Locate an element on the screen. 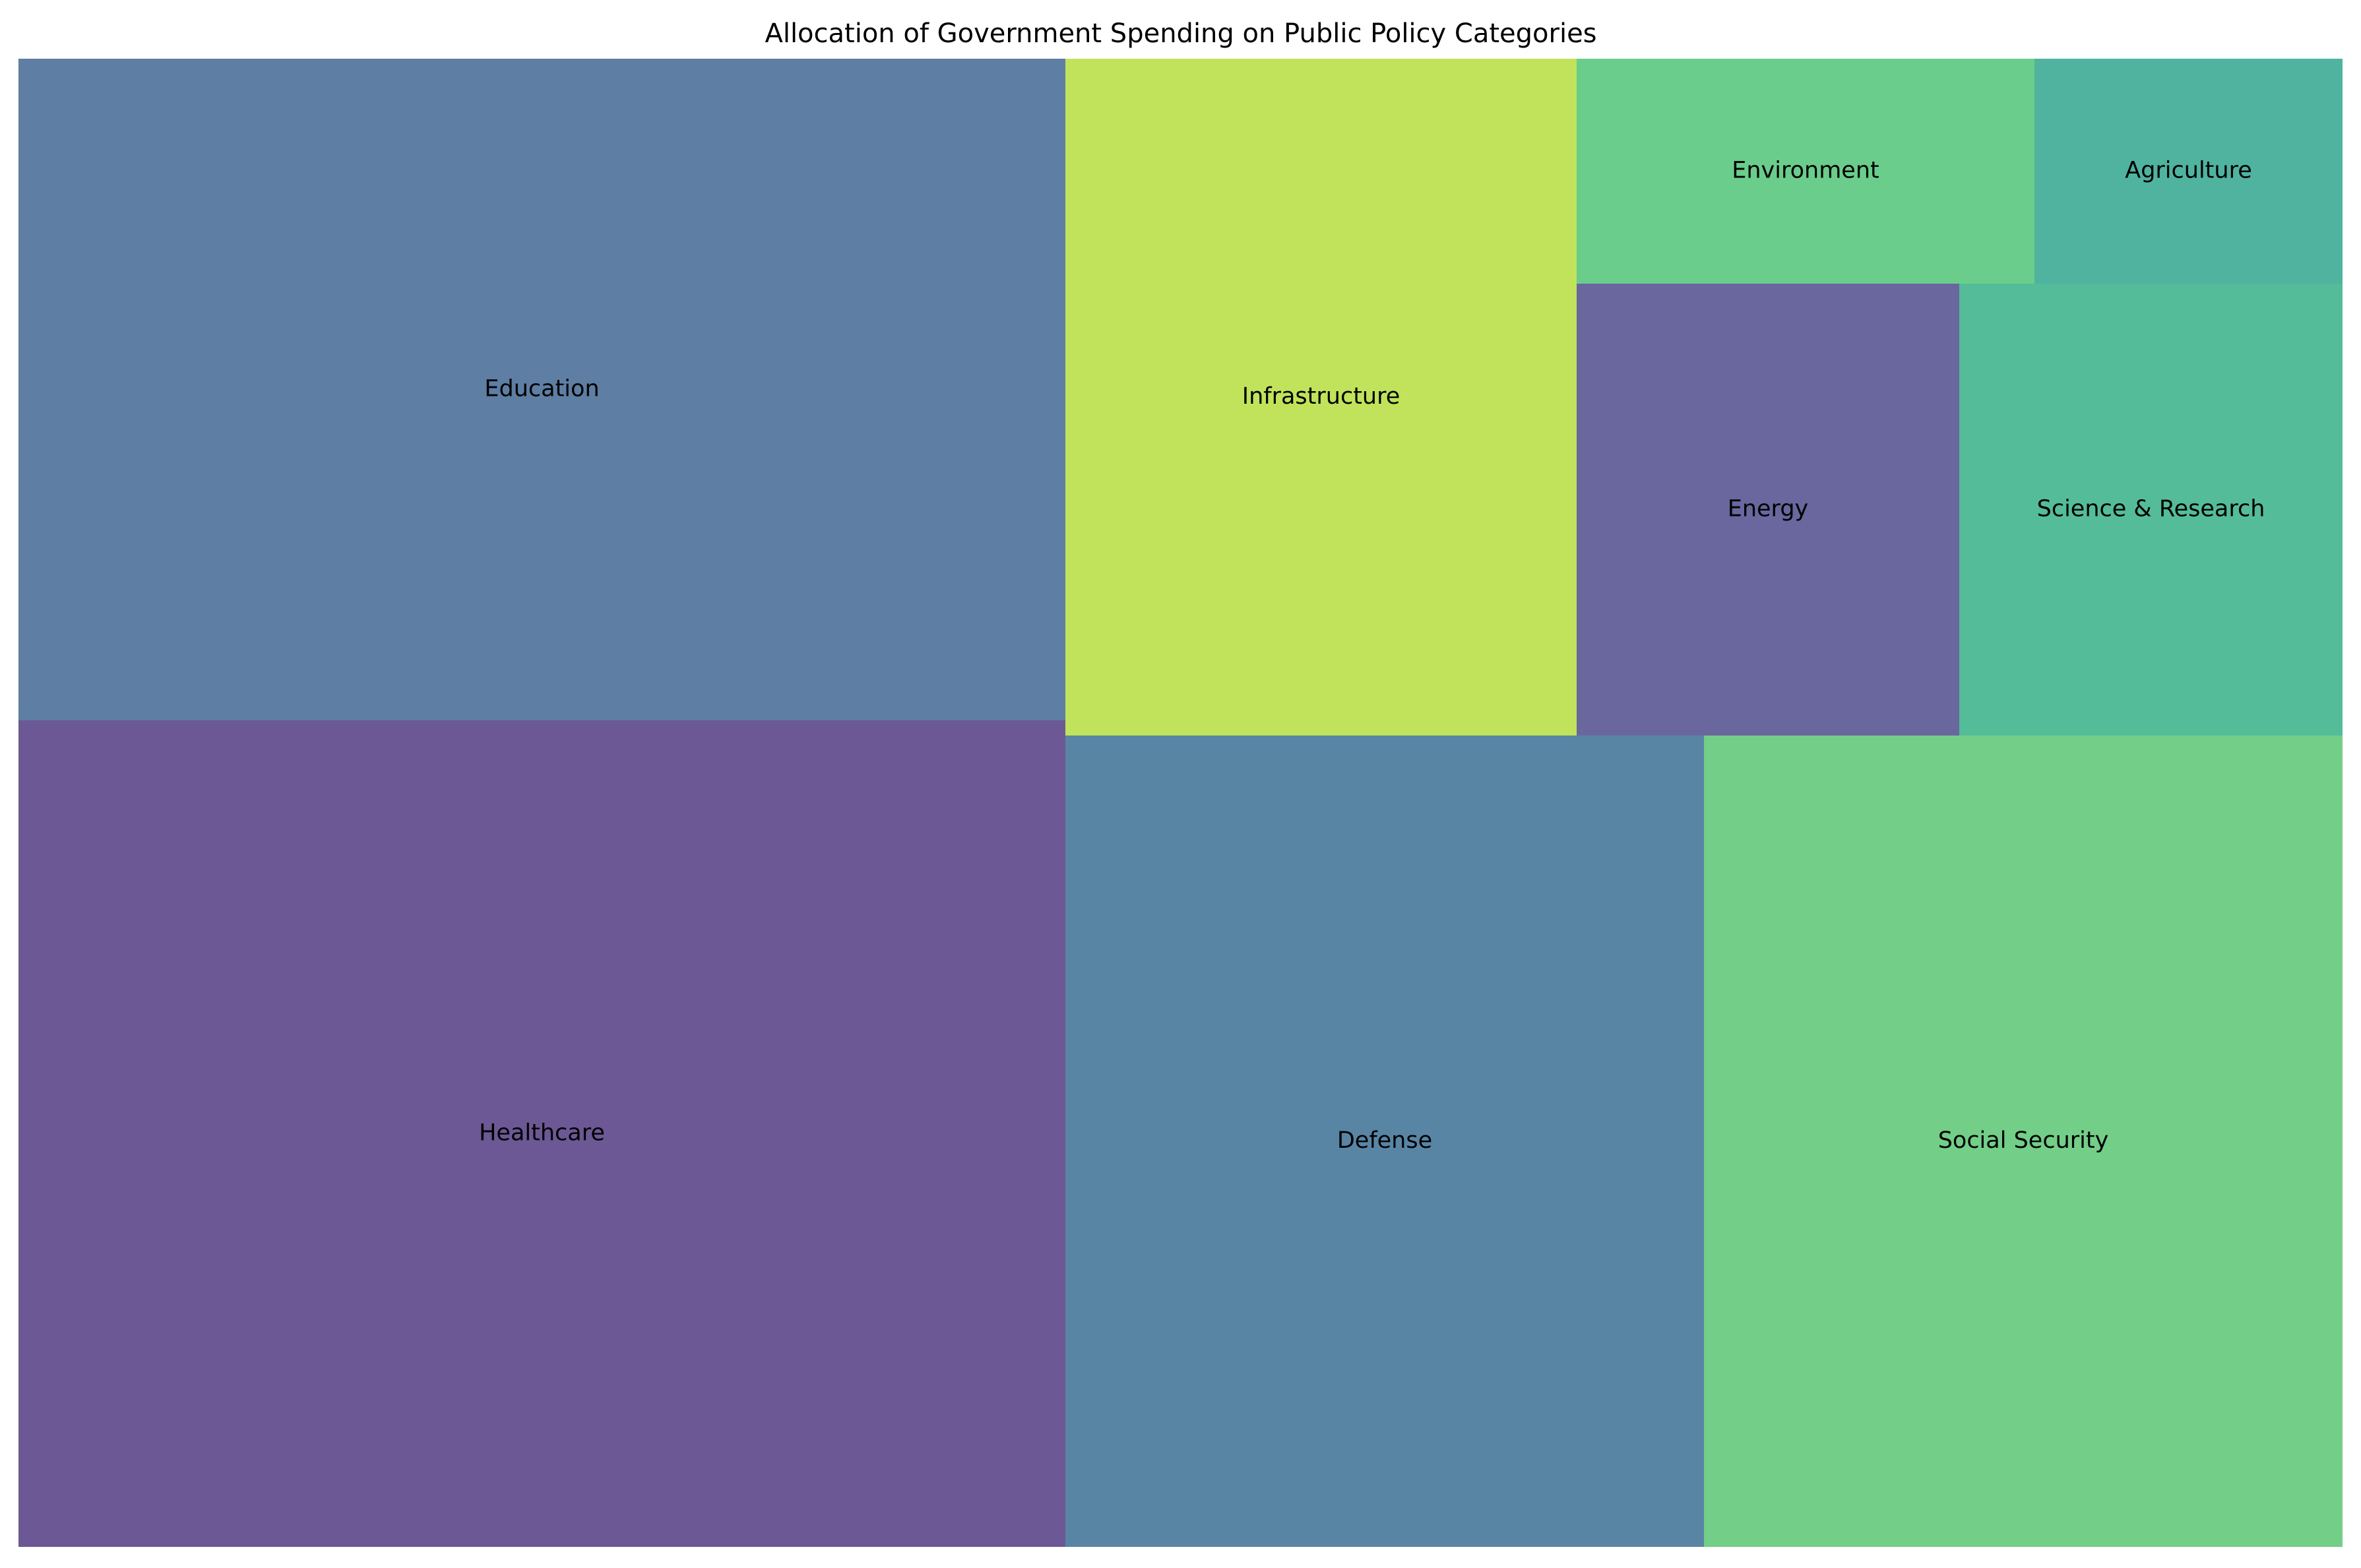 The width and height of the screenshot is (2361, 1568). tile-rect-environment is located at coordinates (1806, 171).